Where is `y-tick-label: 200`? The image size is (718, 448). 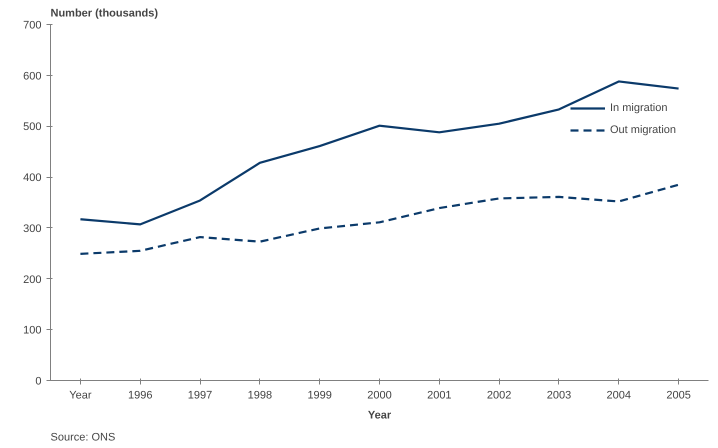 y-tick-label: 200 is located at coordinates (32, 280).